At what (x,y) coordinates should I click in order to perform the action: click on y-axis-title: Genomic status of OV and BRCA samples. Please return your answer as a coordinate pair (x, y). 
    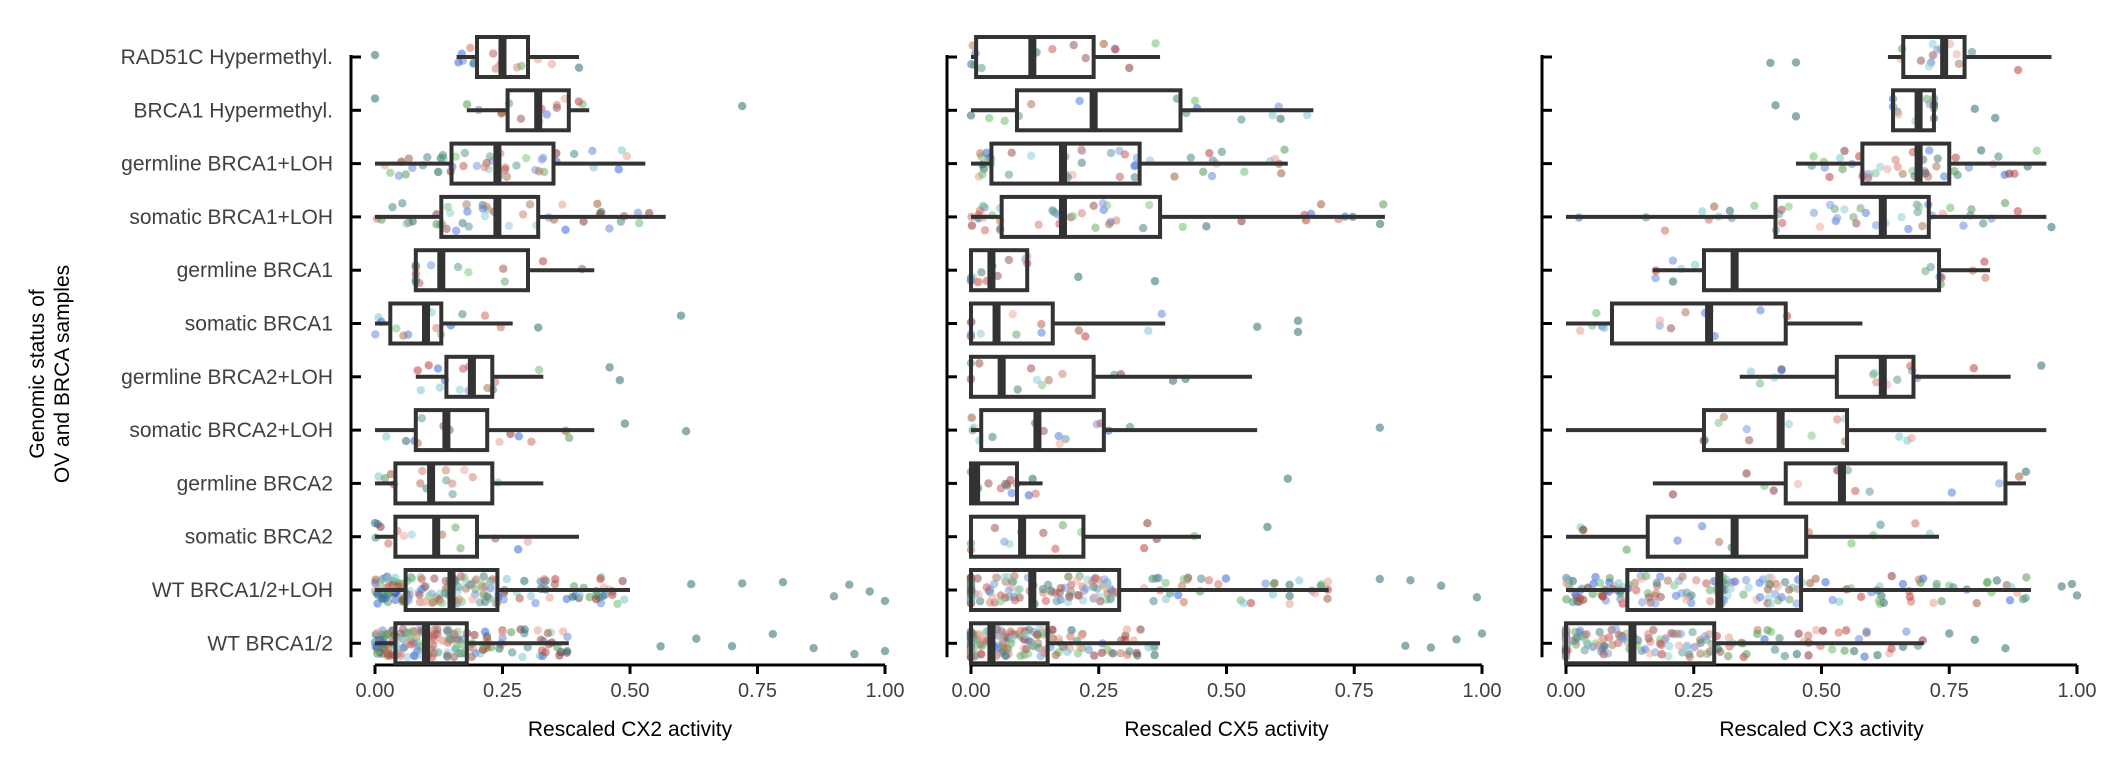
    Looking at the image, I should click on (50, 374).